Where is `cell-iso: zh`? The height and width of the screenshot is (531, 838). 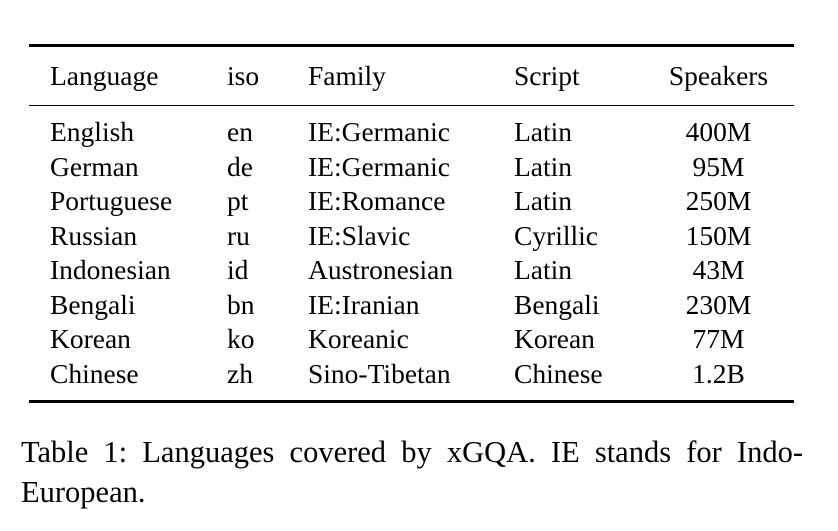
cell-iso: zh is located at coordinates (240, 373).